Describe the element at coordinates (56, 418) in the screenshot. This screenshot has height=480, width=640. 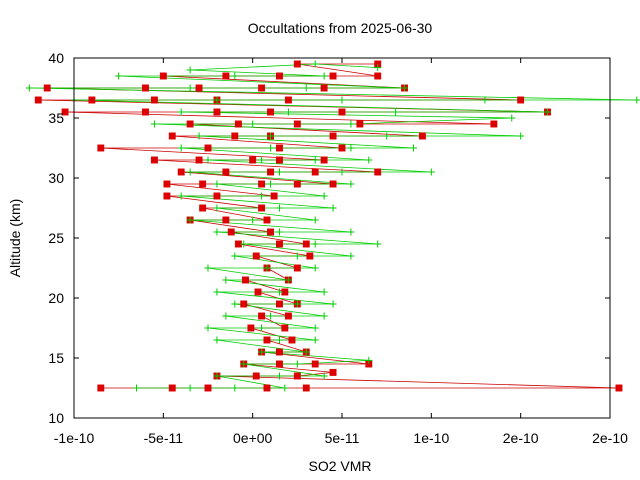
I see `y-tick-label: 10` at that location.